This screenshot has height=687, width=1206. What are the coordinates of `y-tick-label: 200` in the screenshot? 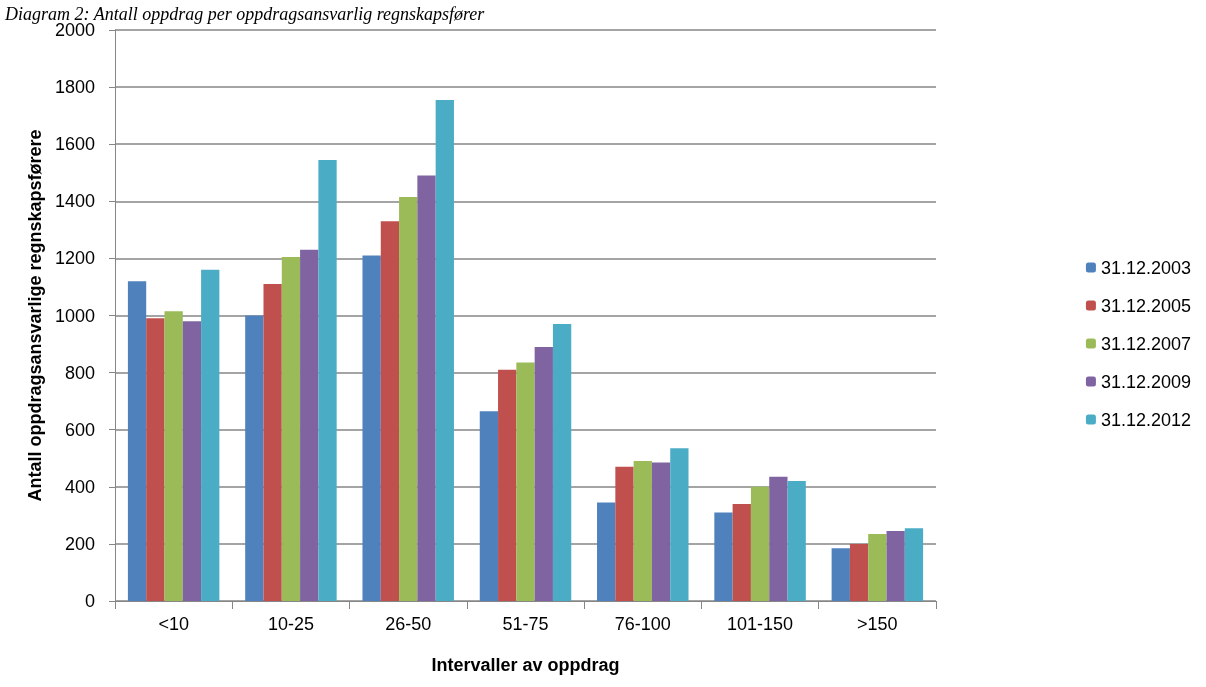 It's located at (79, 543).